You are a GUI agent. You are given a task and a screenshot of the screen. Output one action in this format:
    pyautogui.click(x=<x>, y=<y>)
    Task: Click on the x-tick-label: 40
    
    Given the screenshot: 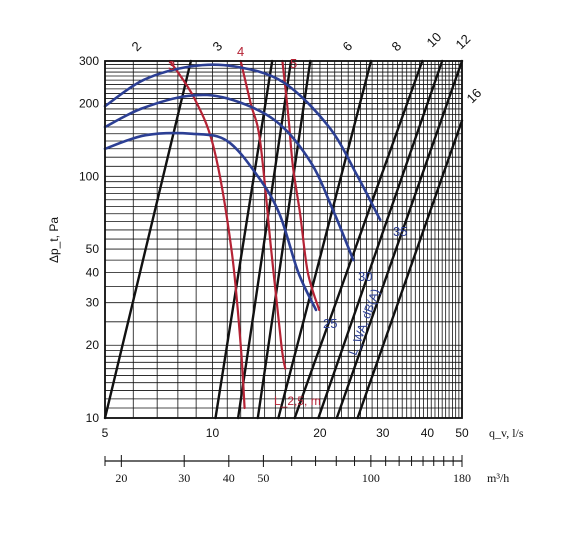 What is the action you would take?
    pyautogui.click(x=428, y=433)
    